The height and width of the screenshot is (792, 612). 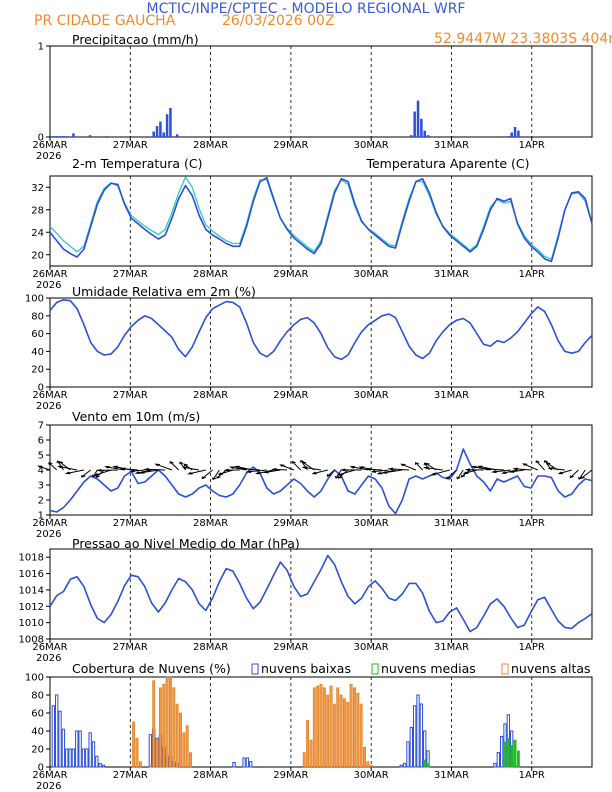 I want to click on precip-xtick-label: 29MAR, so click(x=290, y=145).